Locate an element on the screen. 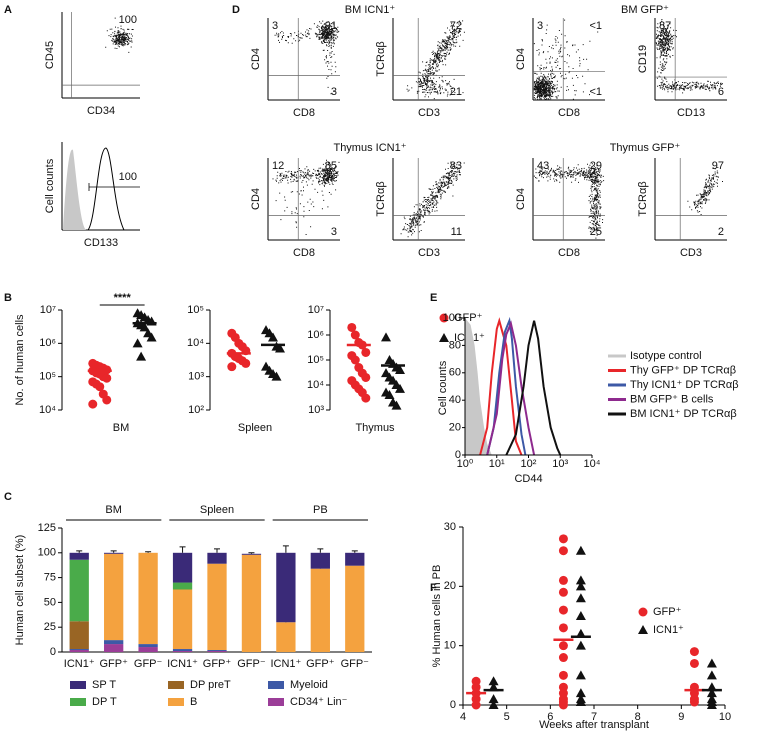 The height and width of the screenshot is (732, 768). panel-label: A is located at coordinates (8, 10).